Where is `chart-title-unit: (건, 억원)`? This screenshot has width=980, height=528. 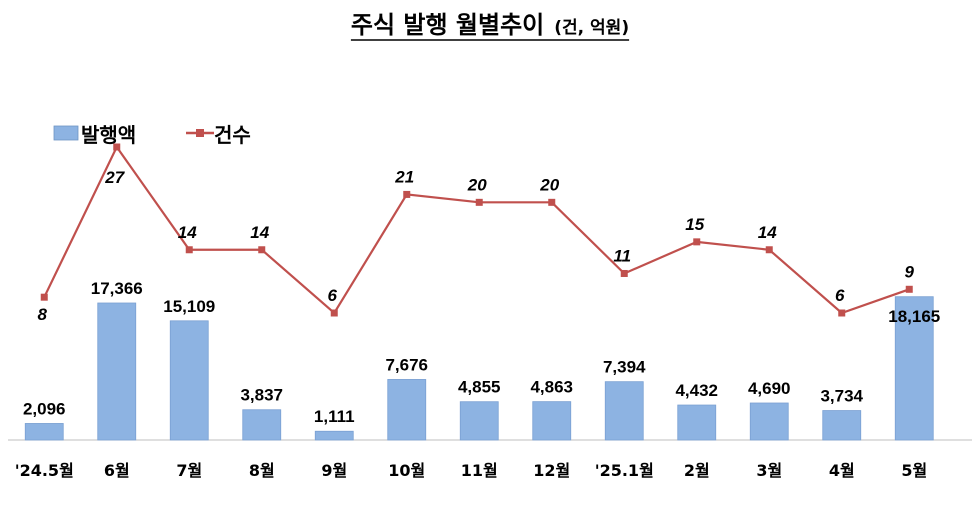 chart-title-unit: (건, 억원) is located at coordinates (591, 28).